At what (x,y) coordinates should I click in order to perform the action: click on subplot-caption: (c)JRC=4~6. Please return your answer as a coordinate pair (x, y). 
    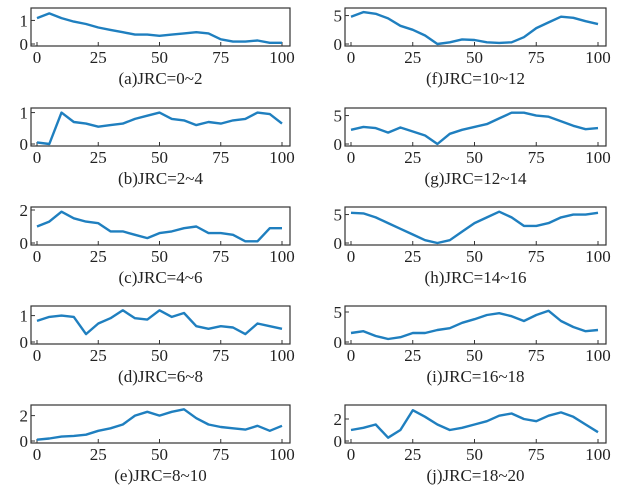
    Looking at the image, I should click on (161, 277).